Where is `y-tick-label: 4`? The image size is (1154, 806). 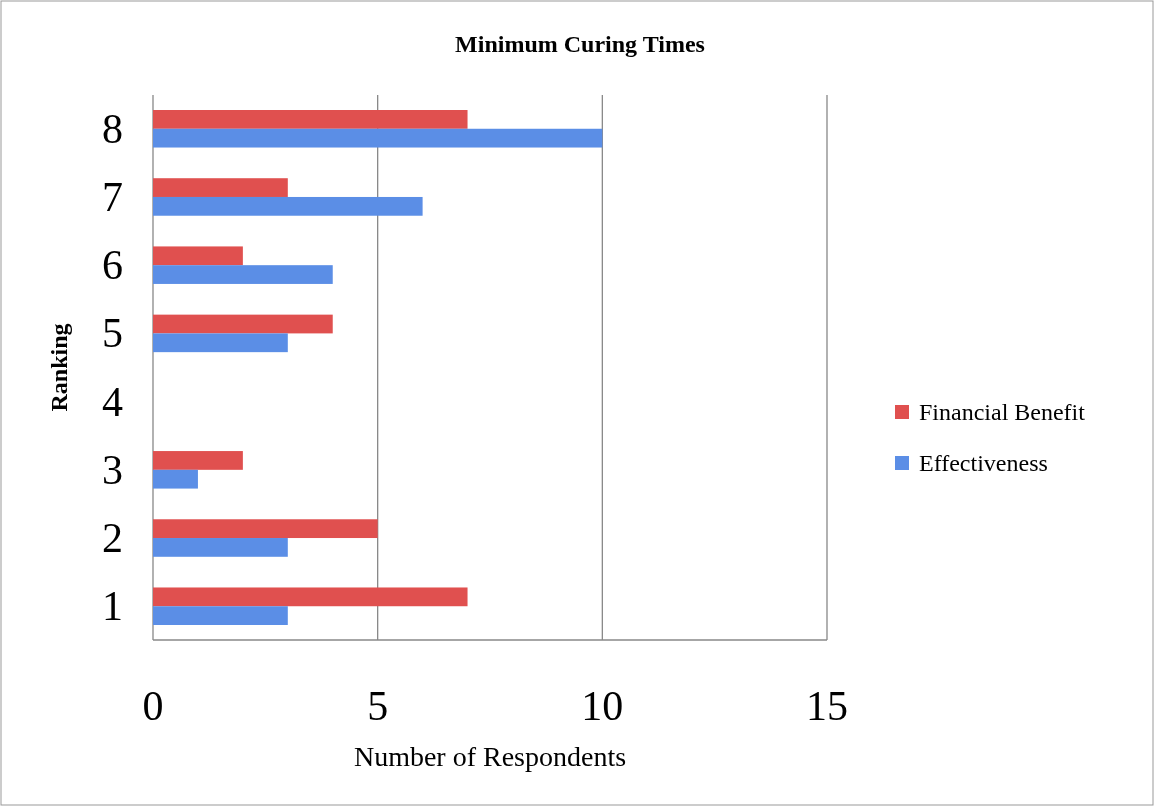
y-tick-label: 4 is located at coordinates (112, 401).